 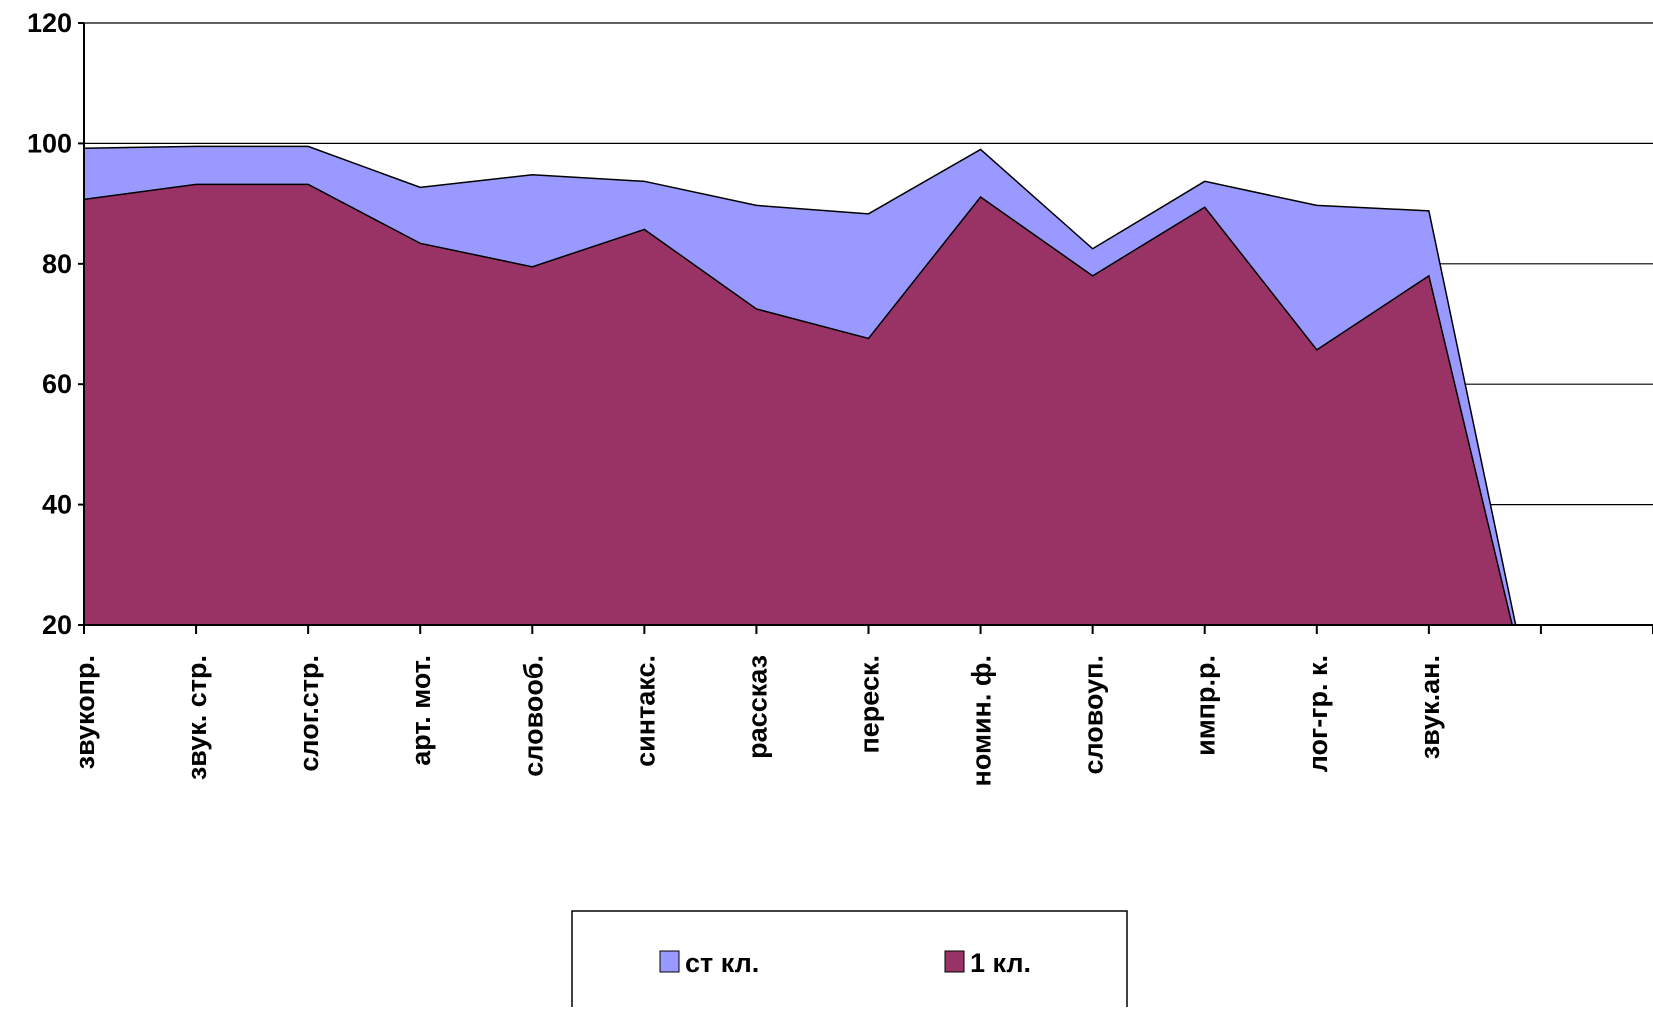 What do you see at coordinates (57, 264) in the screenshot?
I see `y-tick-label: 80` at bounding box center [57, 264].